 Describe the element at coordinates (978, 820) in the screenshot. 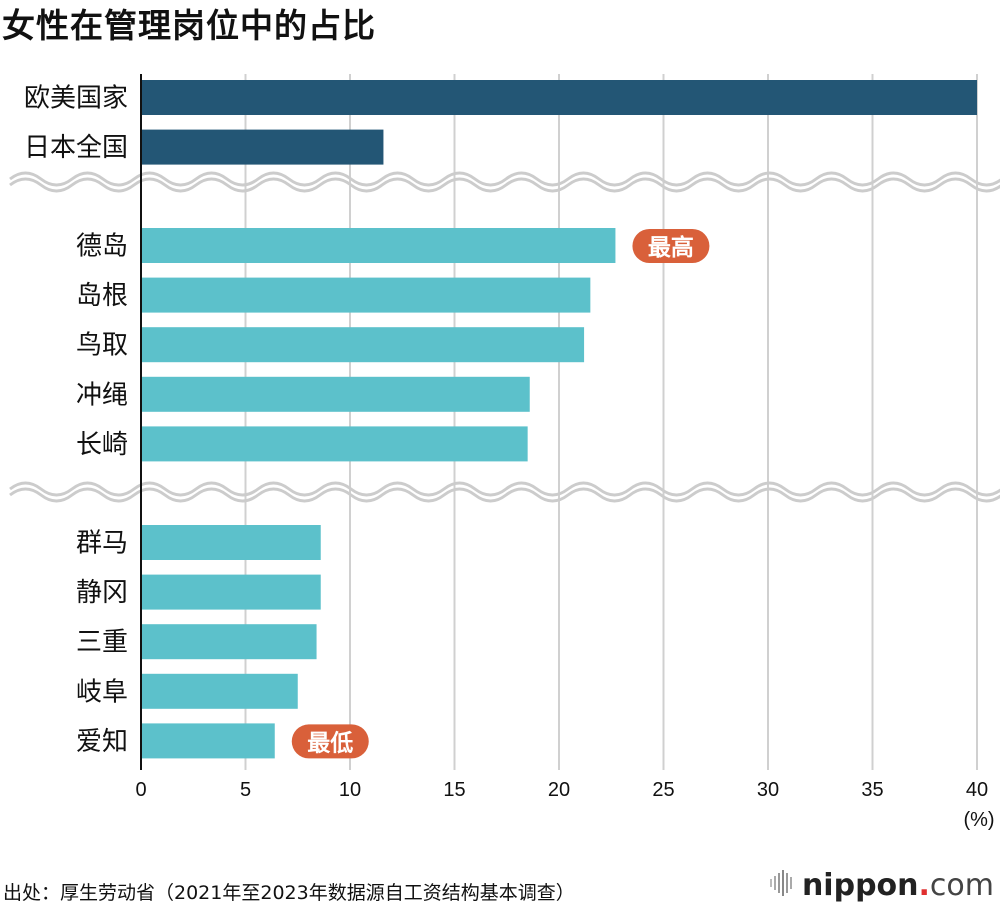

I see `unit-label: (%)` at that location.